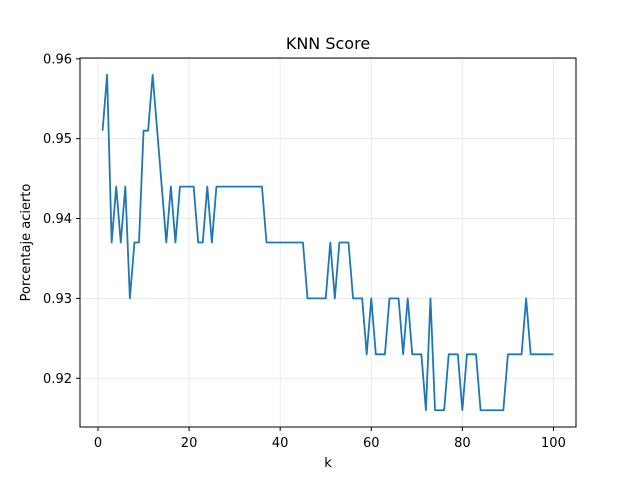  What do you see at coordinates (330, 439) in the screenshot?
I see `x-axis: 0 20 40 60 80 100` at bounding box center [330, 439].